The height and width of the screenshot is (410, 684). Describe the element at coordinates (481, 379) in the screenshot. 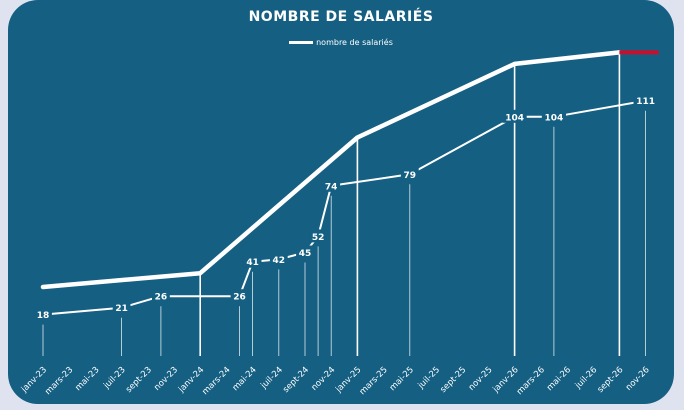

I see `x-tick-label: nov-25` at that location.